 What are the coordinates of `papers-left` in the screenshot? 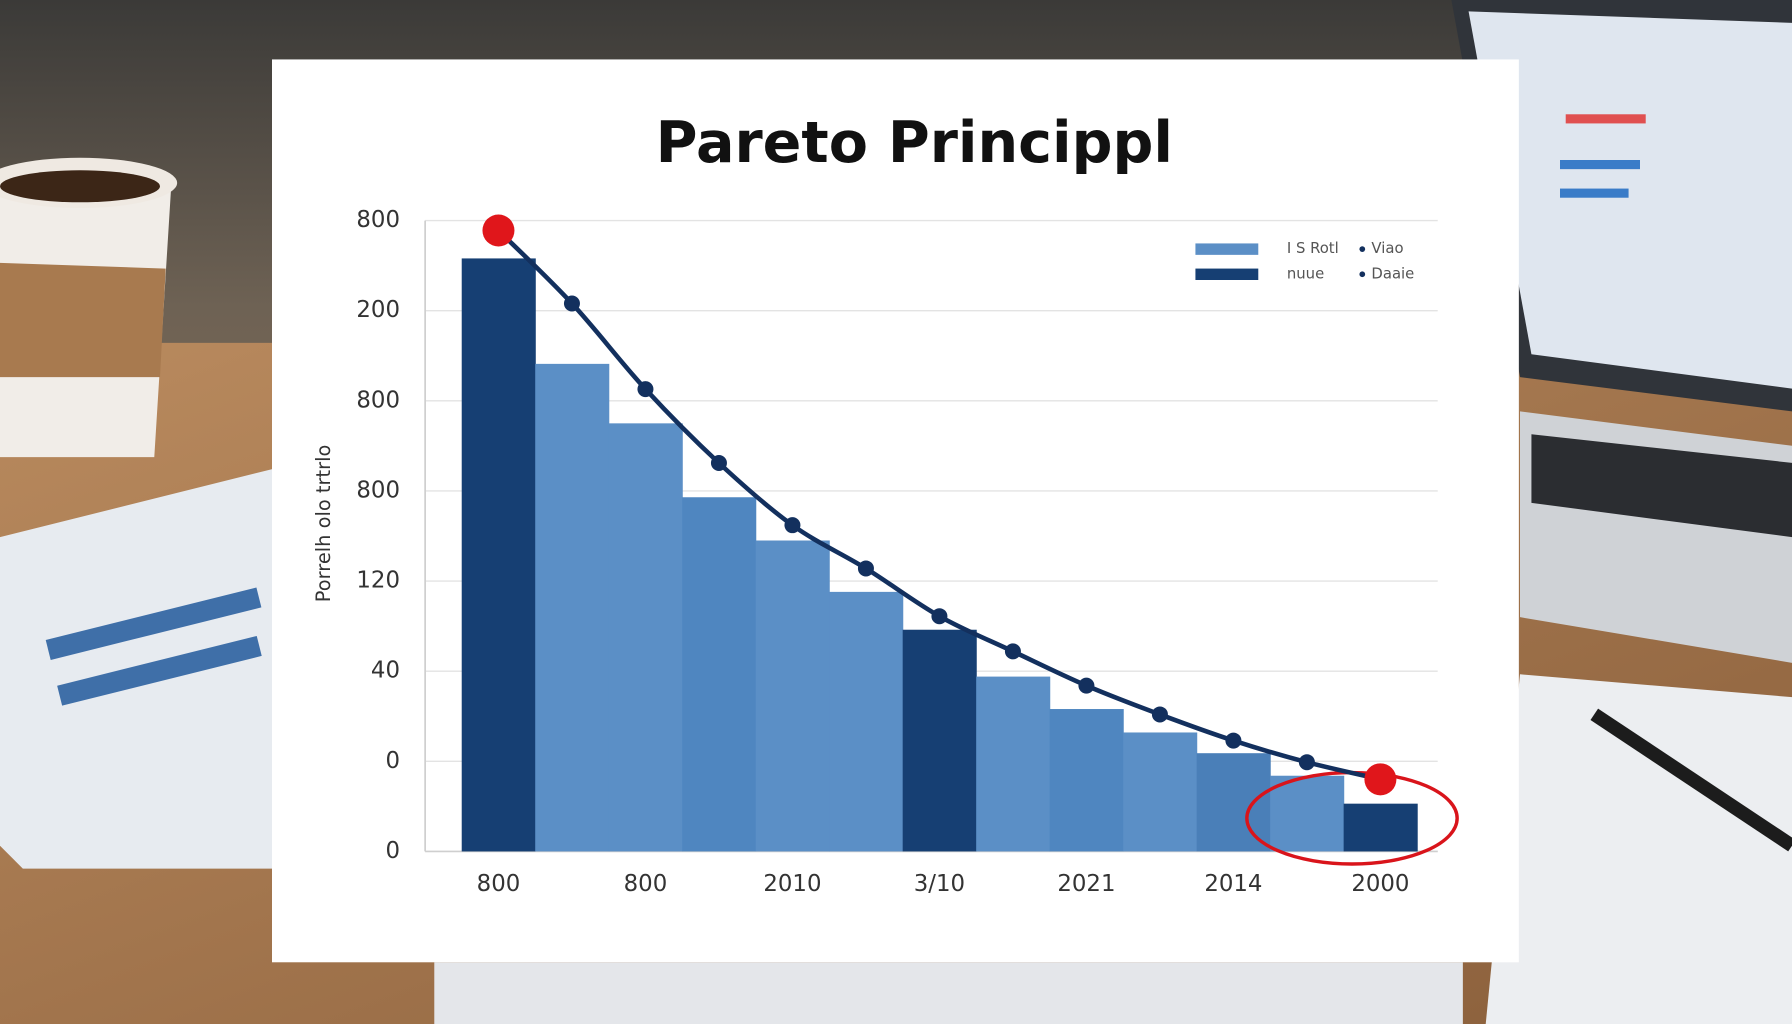 It's located at (149, 668).